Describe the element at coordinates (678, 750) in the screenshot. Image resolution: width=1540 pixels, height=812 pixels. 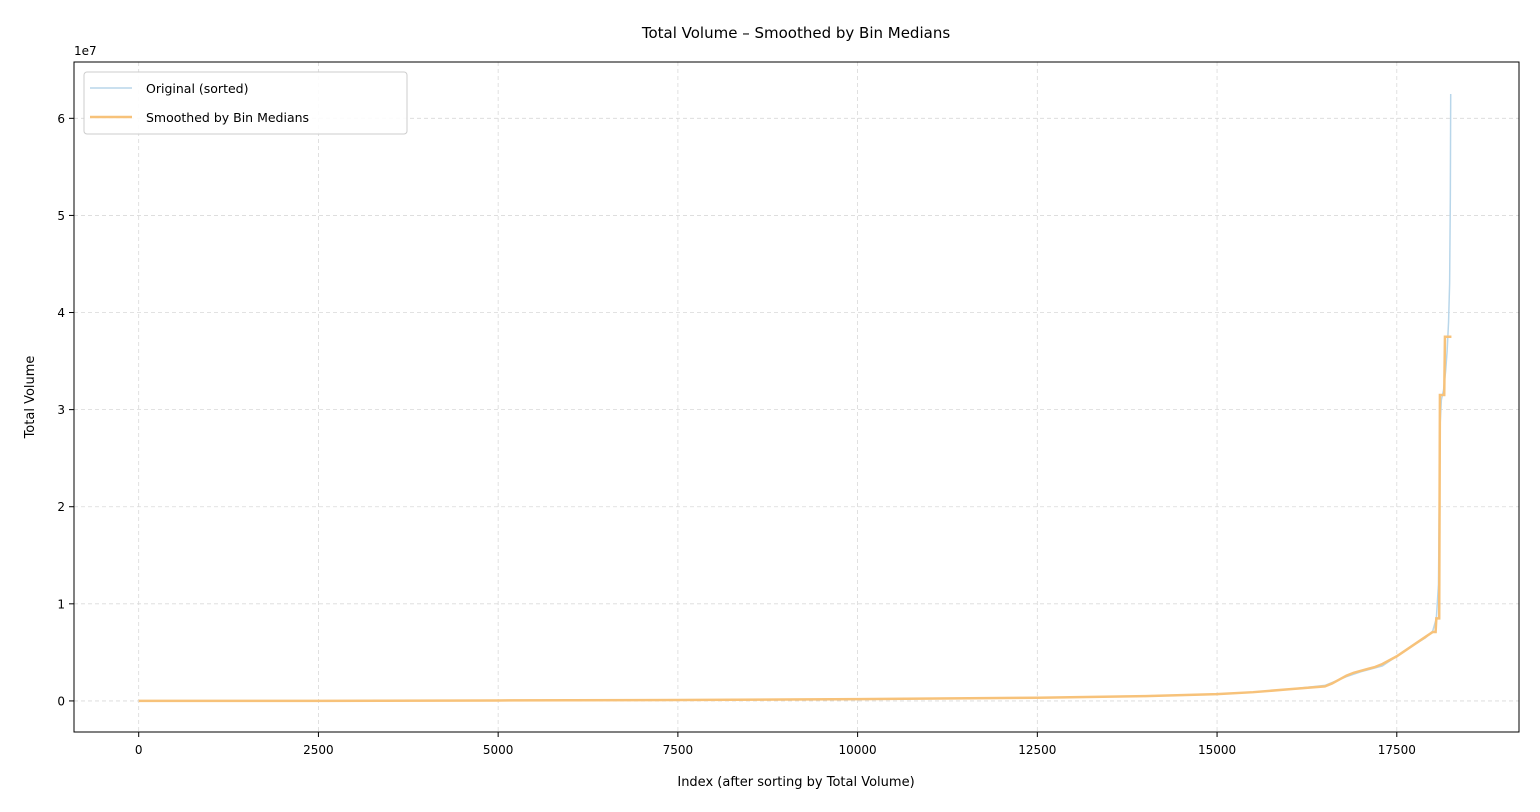
I see `x-tick-label: 7500` at that location.